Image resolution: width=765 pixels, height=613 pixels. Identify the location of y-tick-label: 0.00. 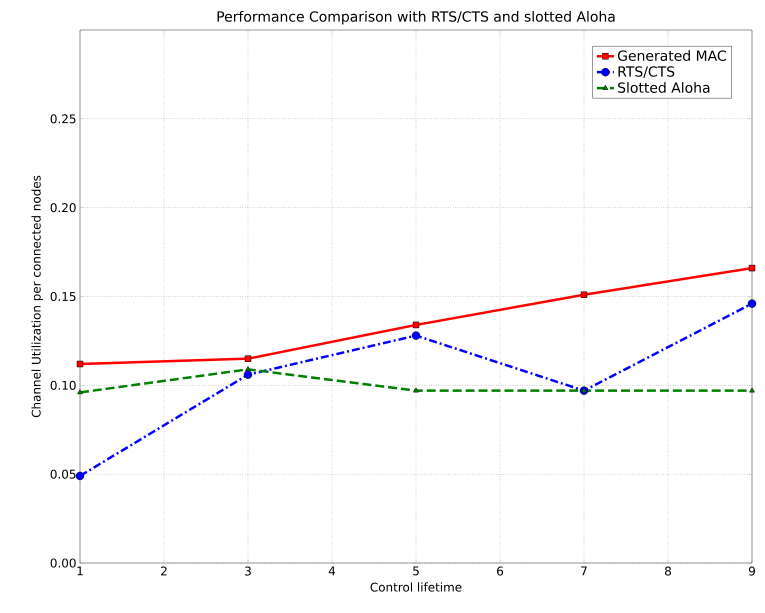
(63, 563).